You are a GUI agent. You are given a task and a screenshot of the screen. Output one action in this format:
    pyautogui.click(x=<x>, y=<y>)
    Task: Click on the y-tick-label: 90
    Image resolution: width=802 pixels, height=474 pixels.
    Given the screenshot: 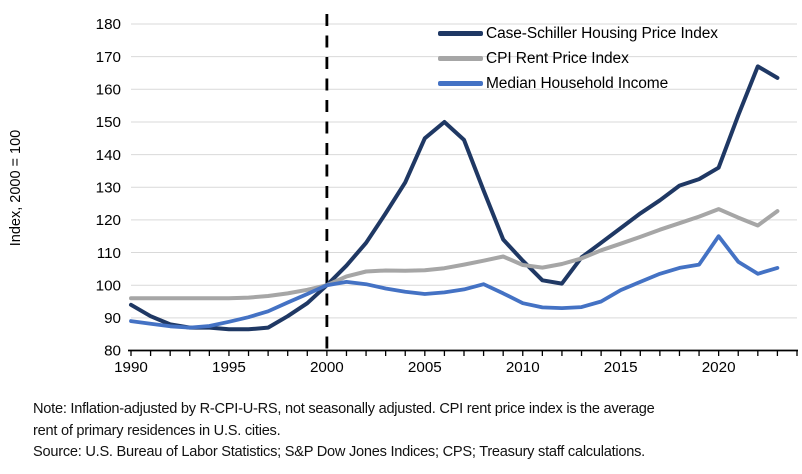 What is the action you would take?
    pyautogui.click(x=112, y=318)
    